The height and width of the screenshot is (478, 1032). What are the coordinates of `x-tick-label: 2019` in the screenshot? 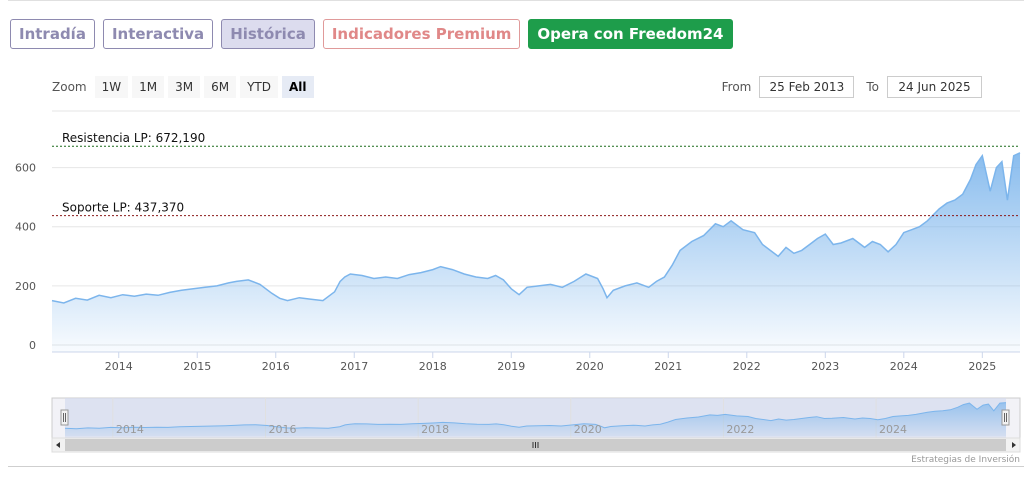 It's located at (511, 366).